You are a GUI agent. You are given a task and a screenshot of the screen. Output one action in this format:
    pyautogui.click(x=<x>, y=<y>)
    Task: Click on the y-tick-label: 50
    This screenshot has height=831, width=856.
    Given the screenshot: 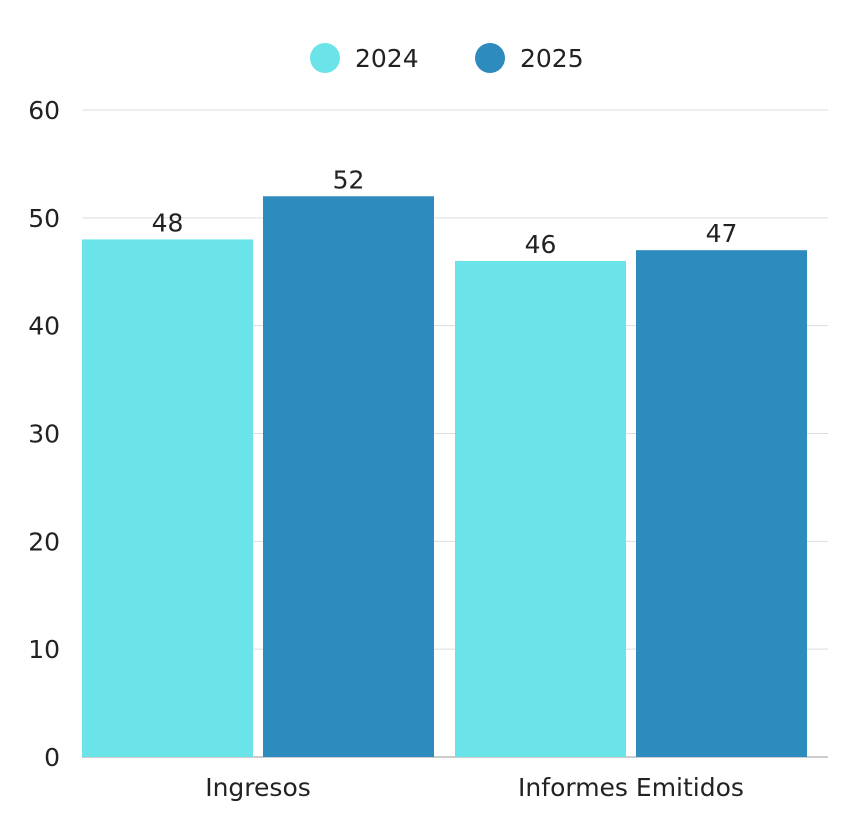 What is the action you would take?
    pyautogui.click(x=44, y=218)
    